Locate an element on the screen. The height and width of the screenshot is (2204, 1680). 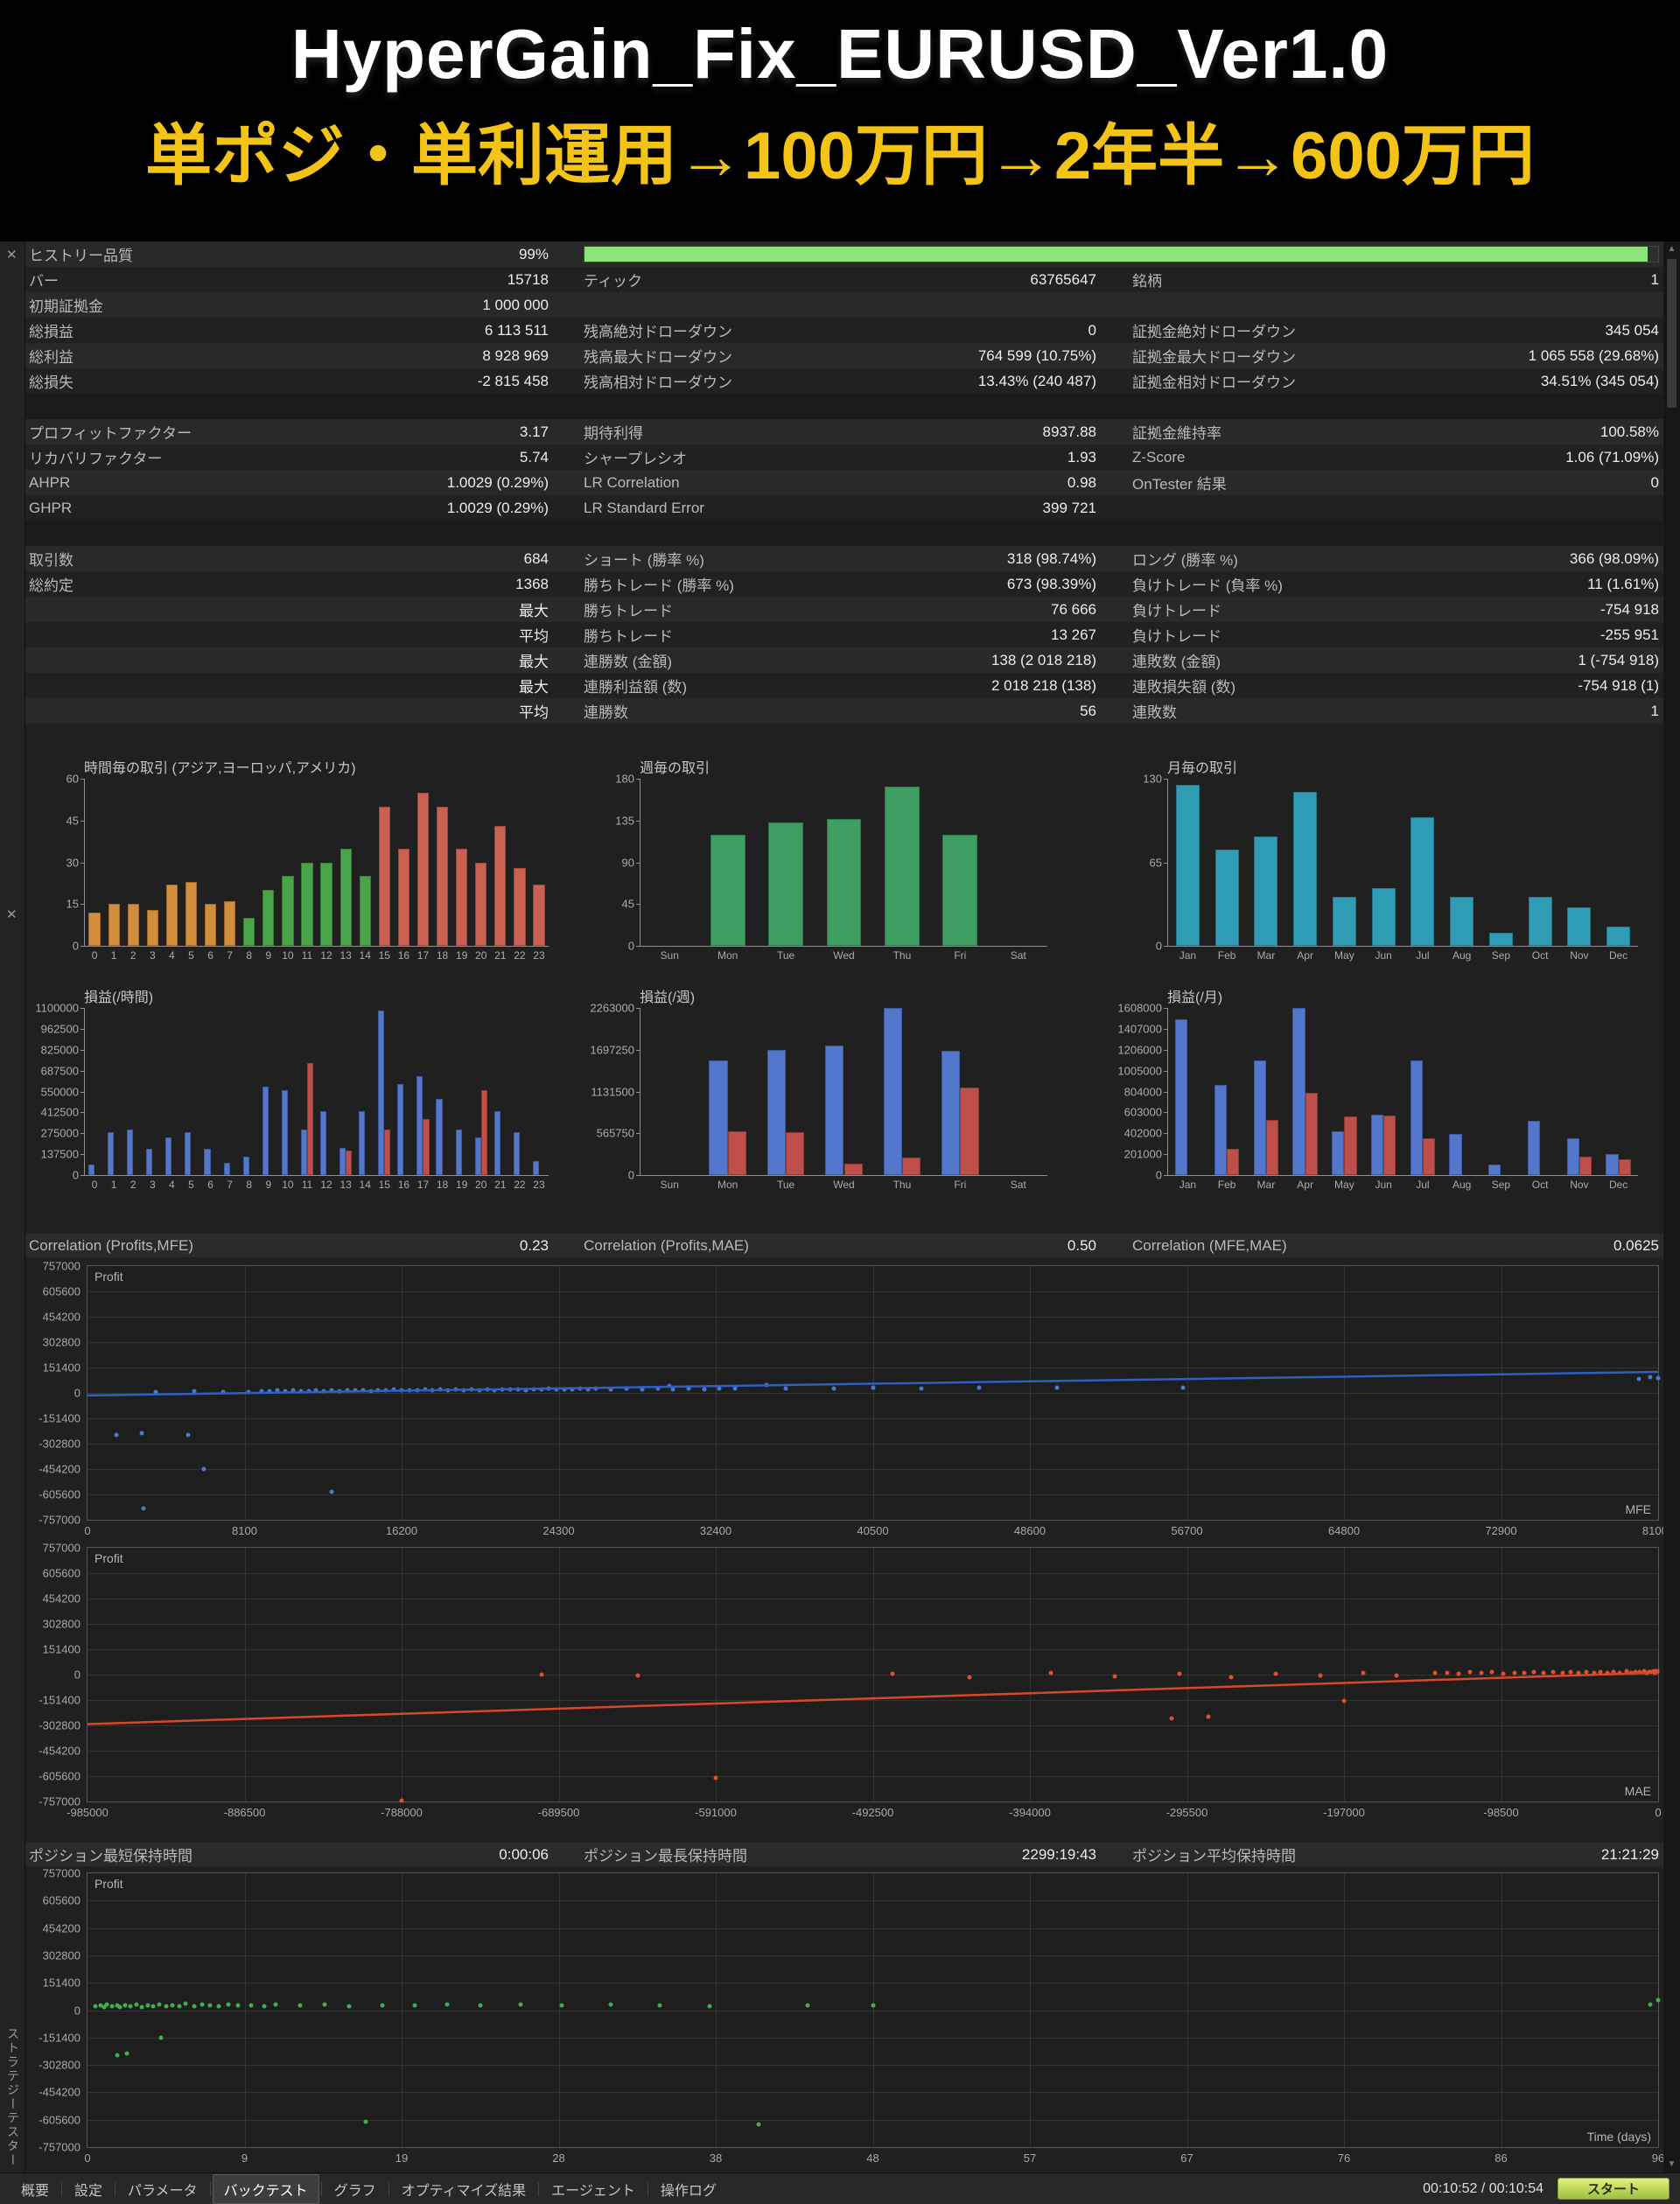
x-axis-label: 10 is located at coordinates (288, 1185).